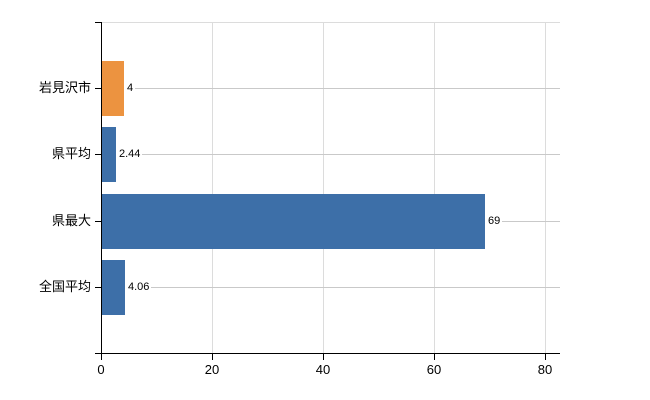 The image size is (650, 400). I want to click on x-axis-line, so click(327, 353).